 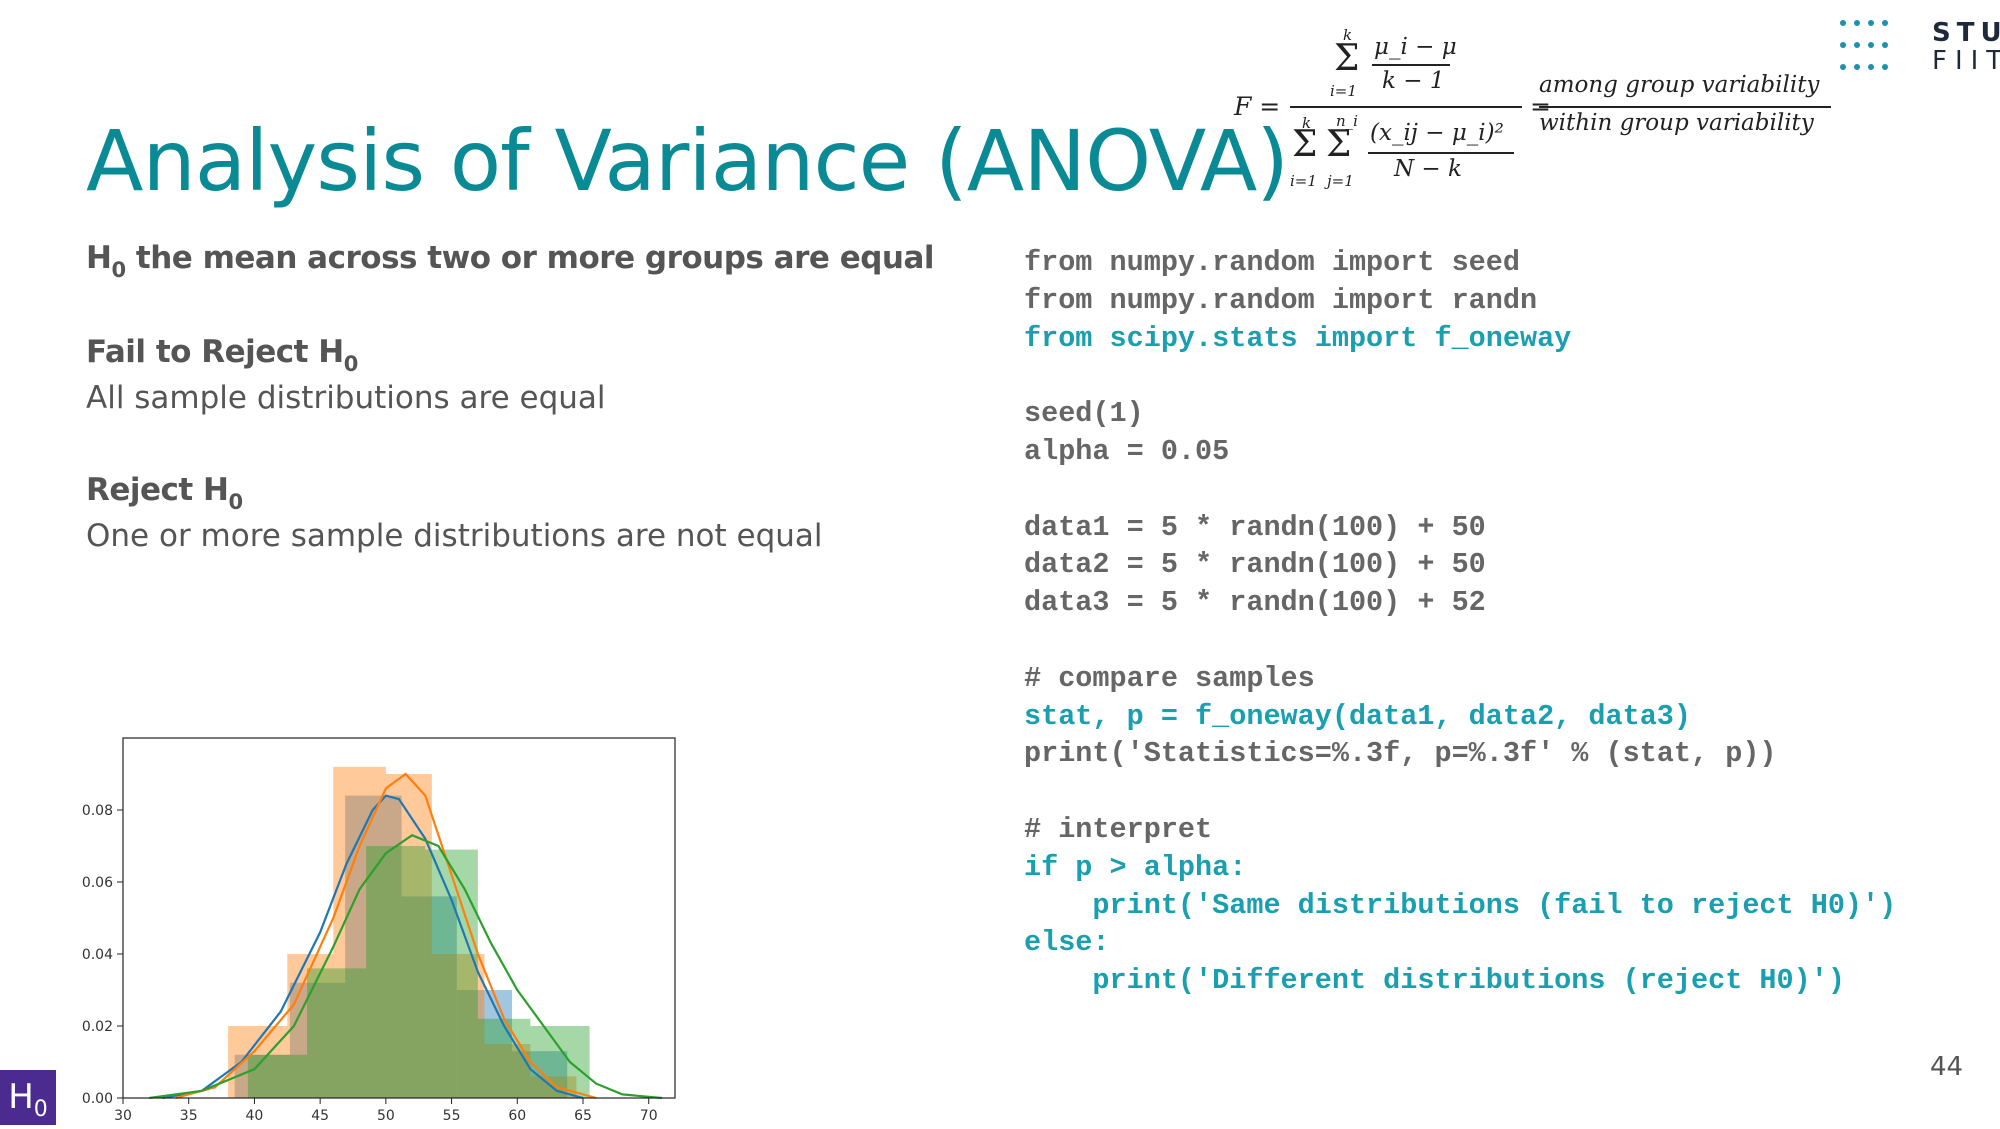 I want to click on formula-num-bottom: k − 1, so click(x=1413, y=81).